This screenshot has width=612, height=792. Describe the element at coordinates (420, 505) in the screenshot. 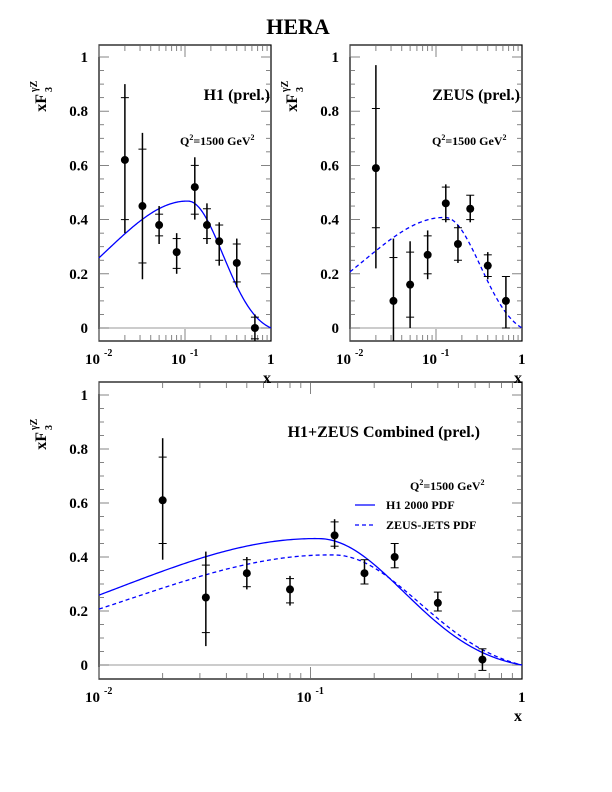

I see `legend-label: H1 2000 PDF` at that location.